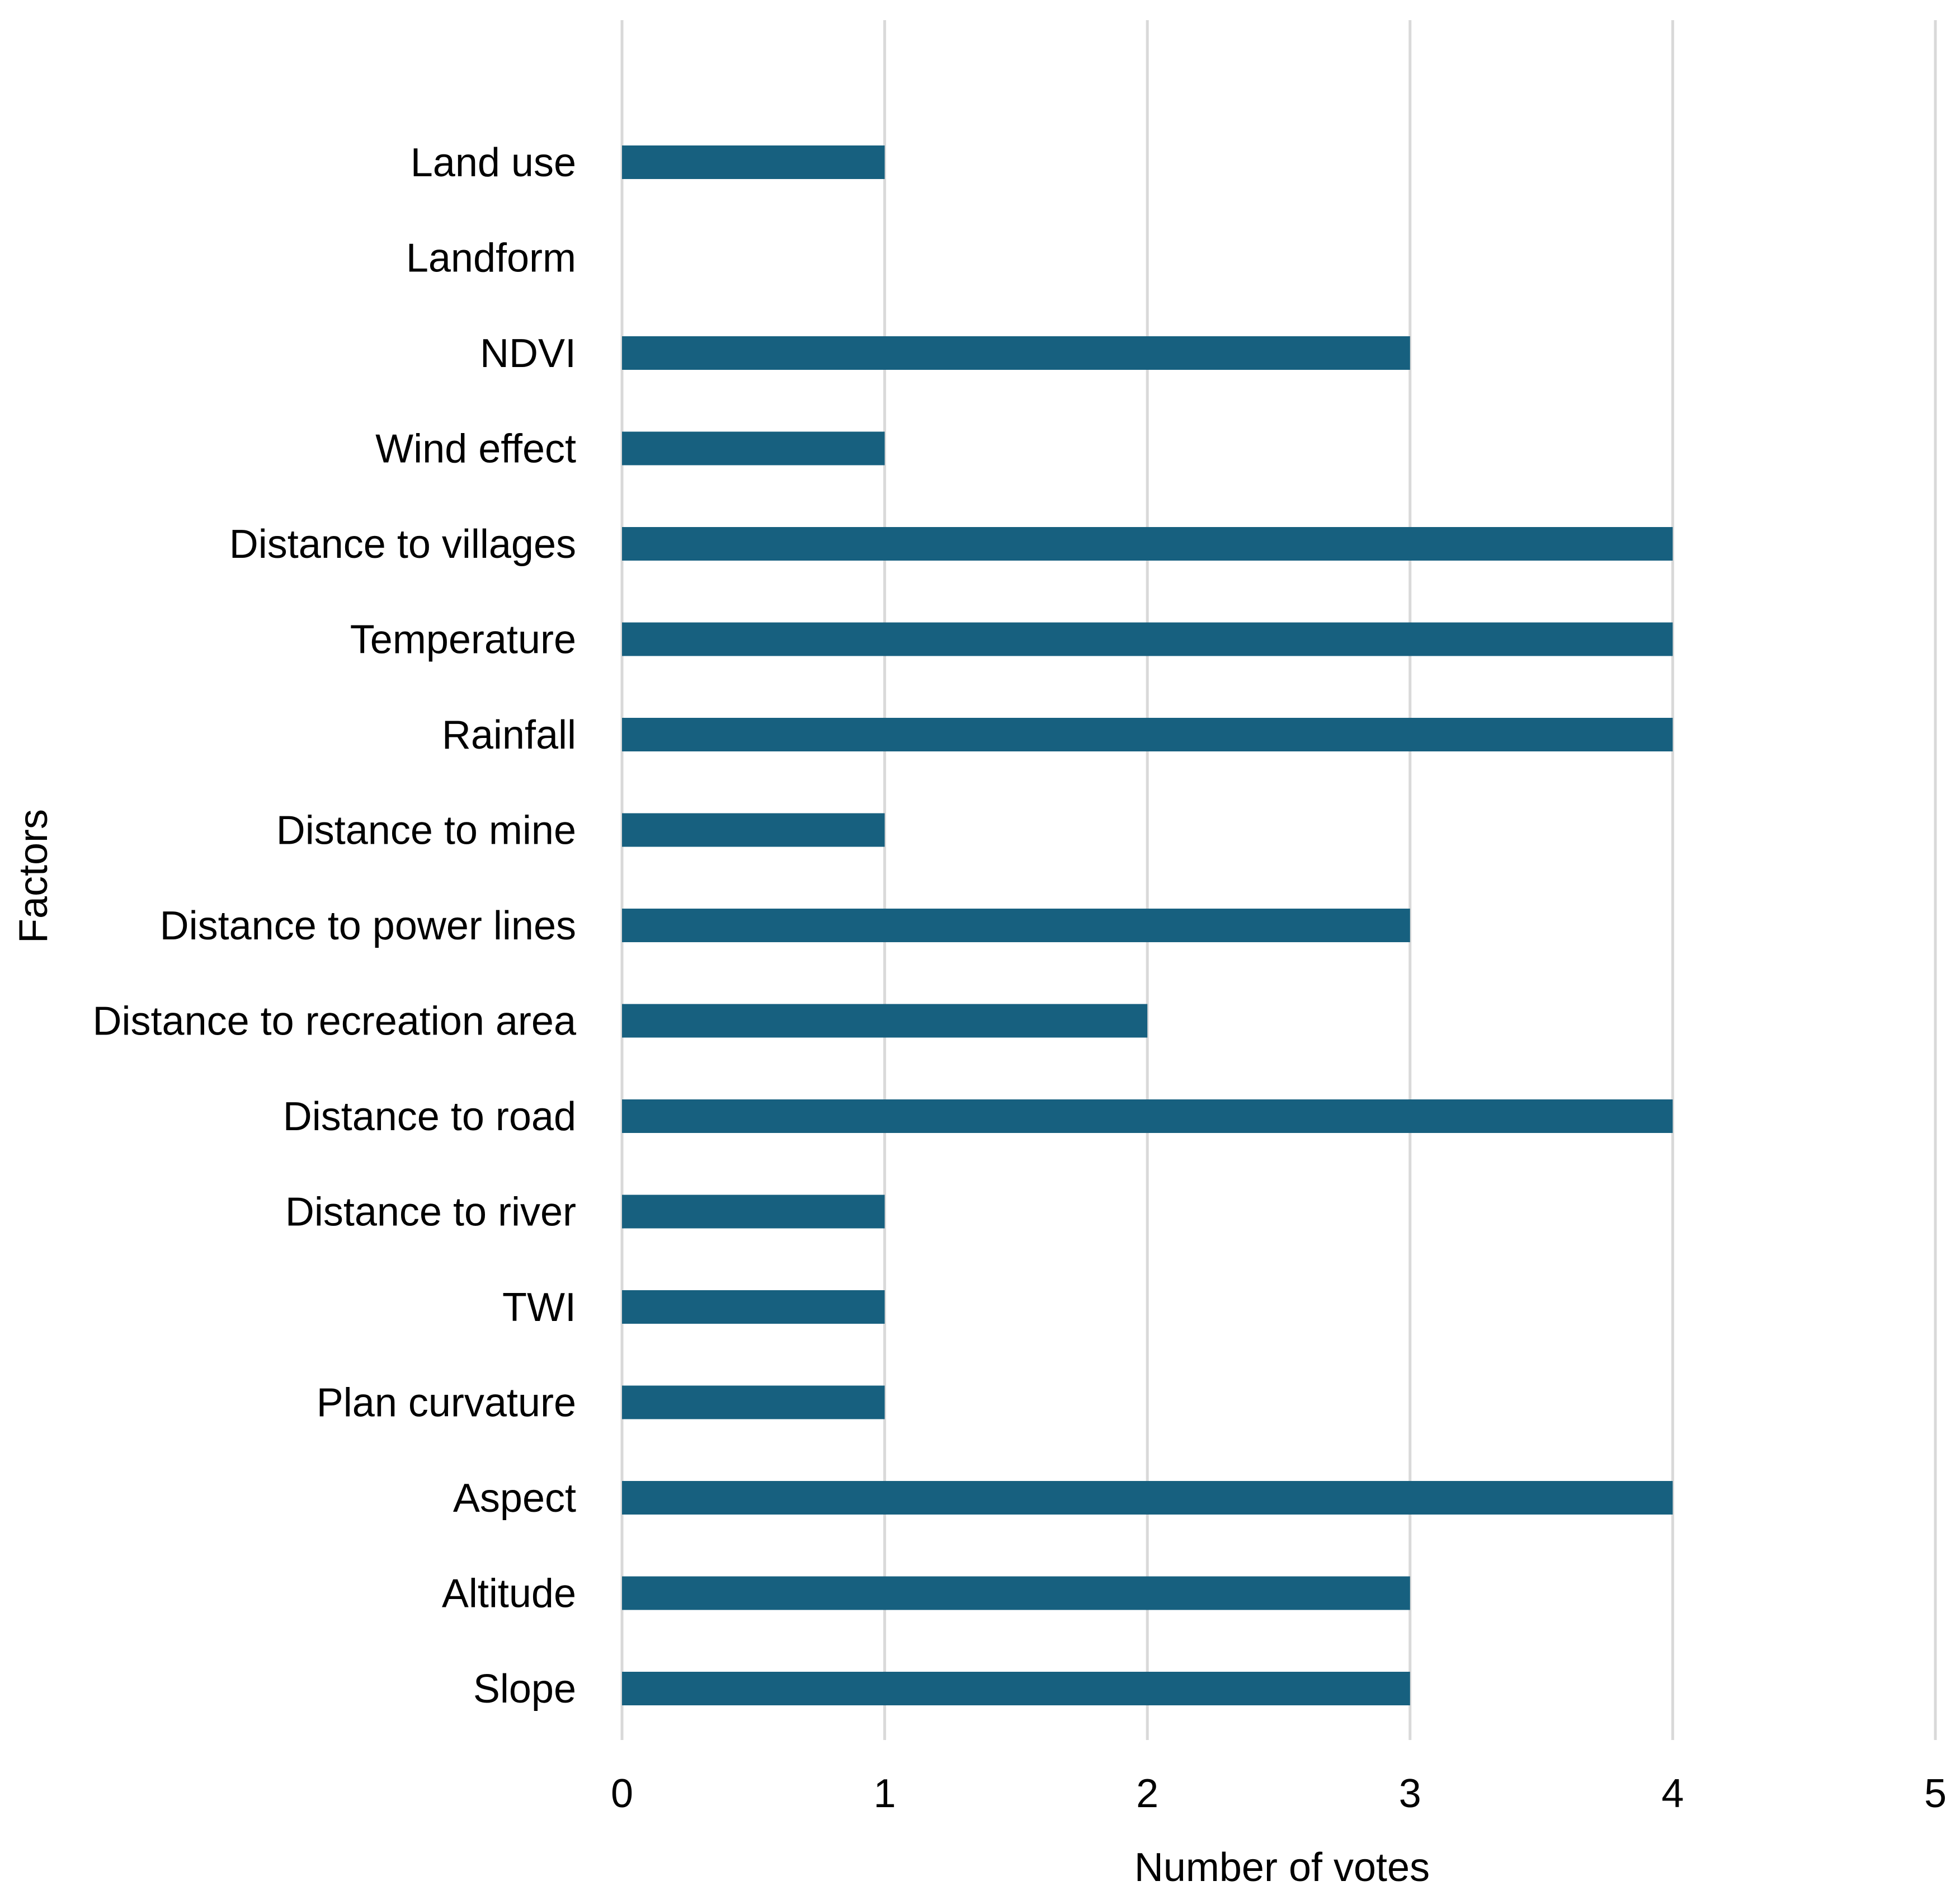 Image resolution: width=1960 pixels, height=1895 pixels. I want to click on category-label: NDVI, so click(528, 353).